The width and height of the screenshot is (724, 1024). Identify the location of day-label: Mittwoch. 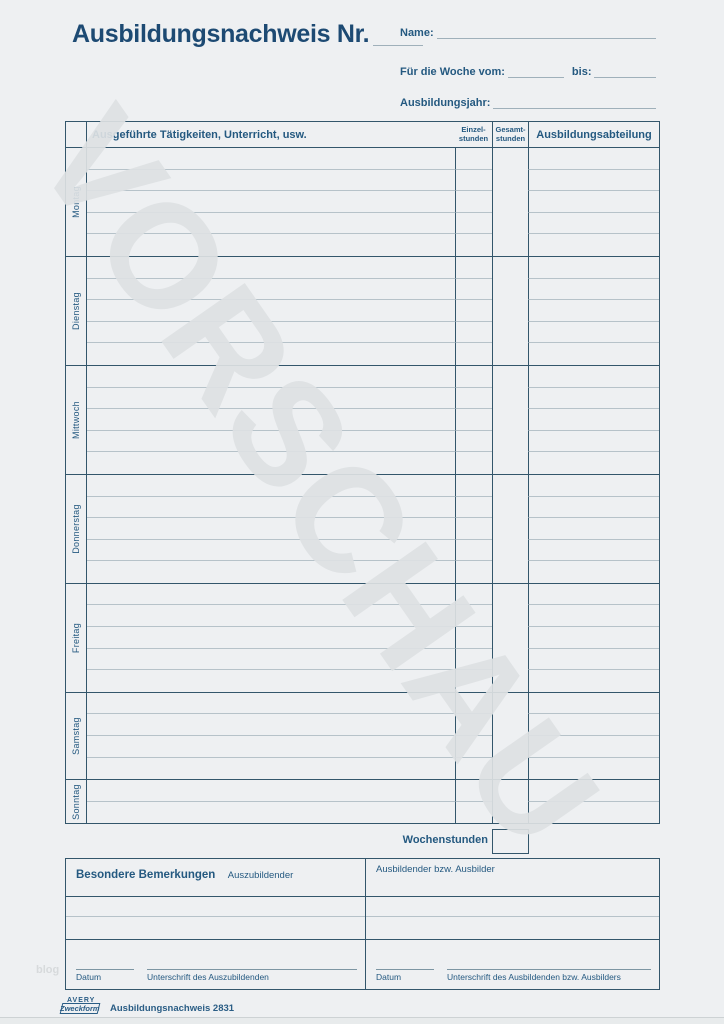
(76, 419).